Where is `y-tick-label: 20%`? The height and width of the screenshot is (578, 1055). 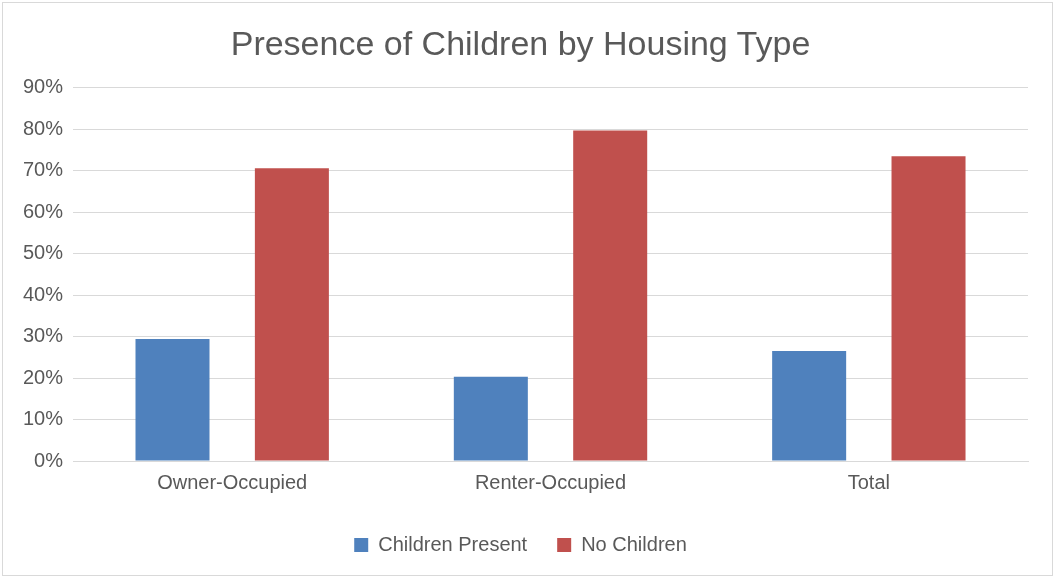
y-tick-label: 20% is located at coordinates (43, 376).